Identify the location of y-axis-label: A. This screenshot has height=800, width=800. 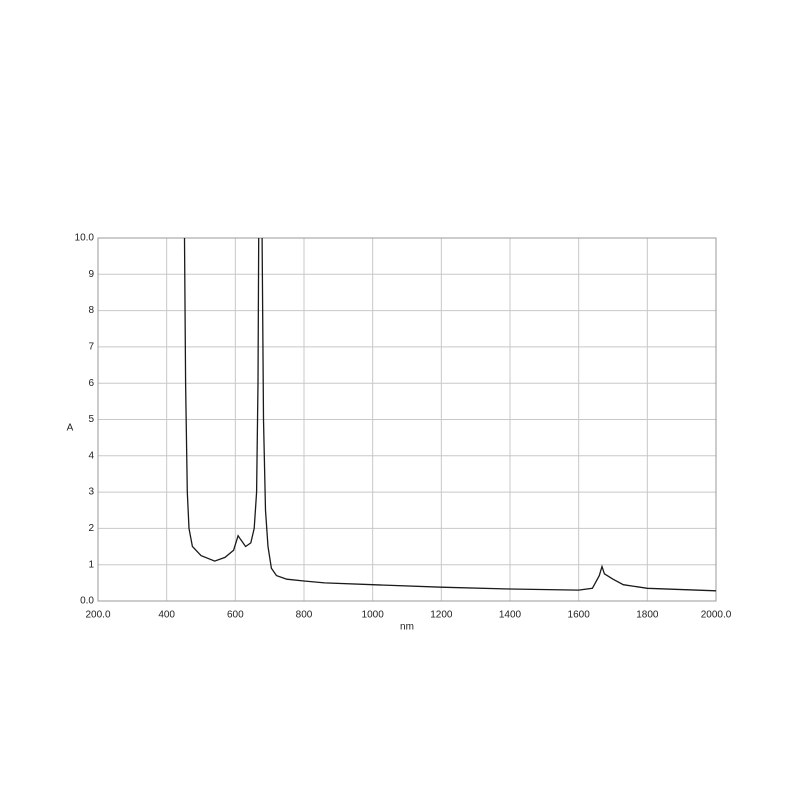
(70, 428).